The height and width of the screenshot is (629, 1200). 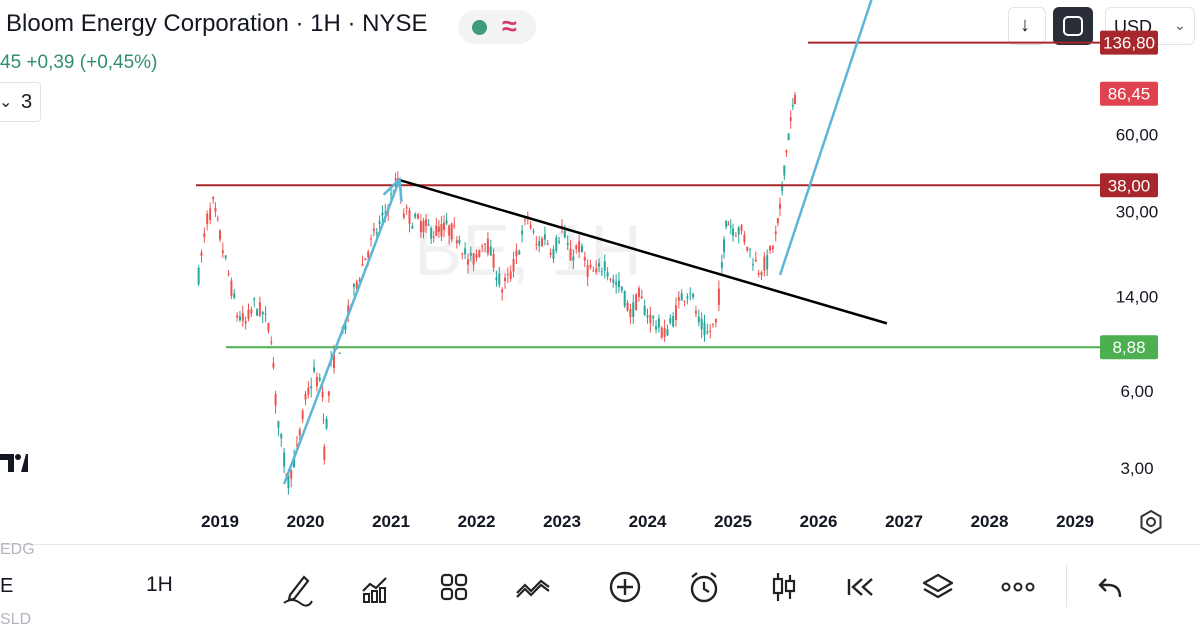 I want to click on page-title: Bloom Energy Corporation · 1H · NYSE, so click(x=217, y=23).